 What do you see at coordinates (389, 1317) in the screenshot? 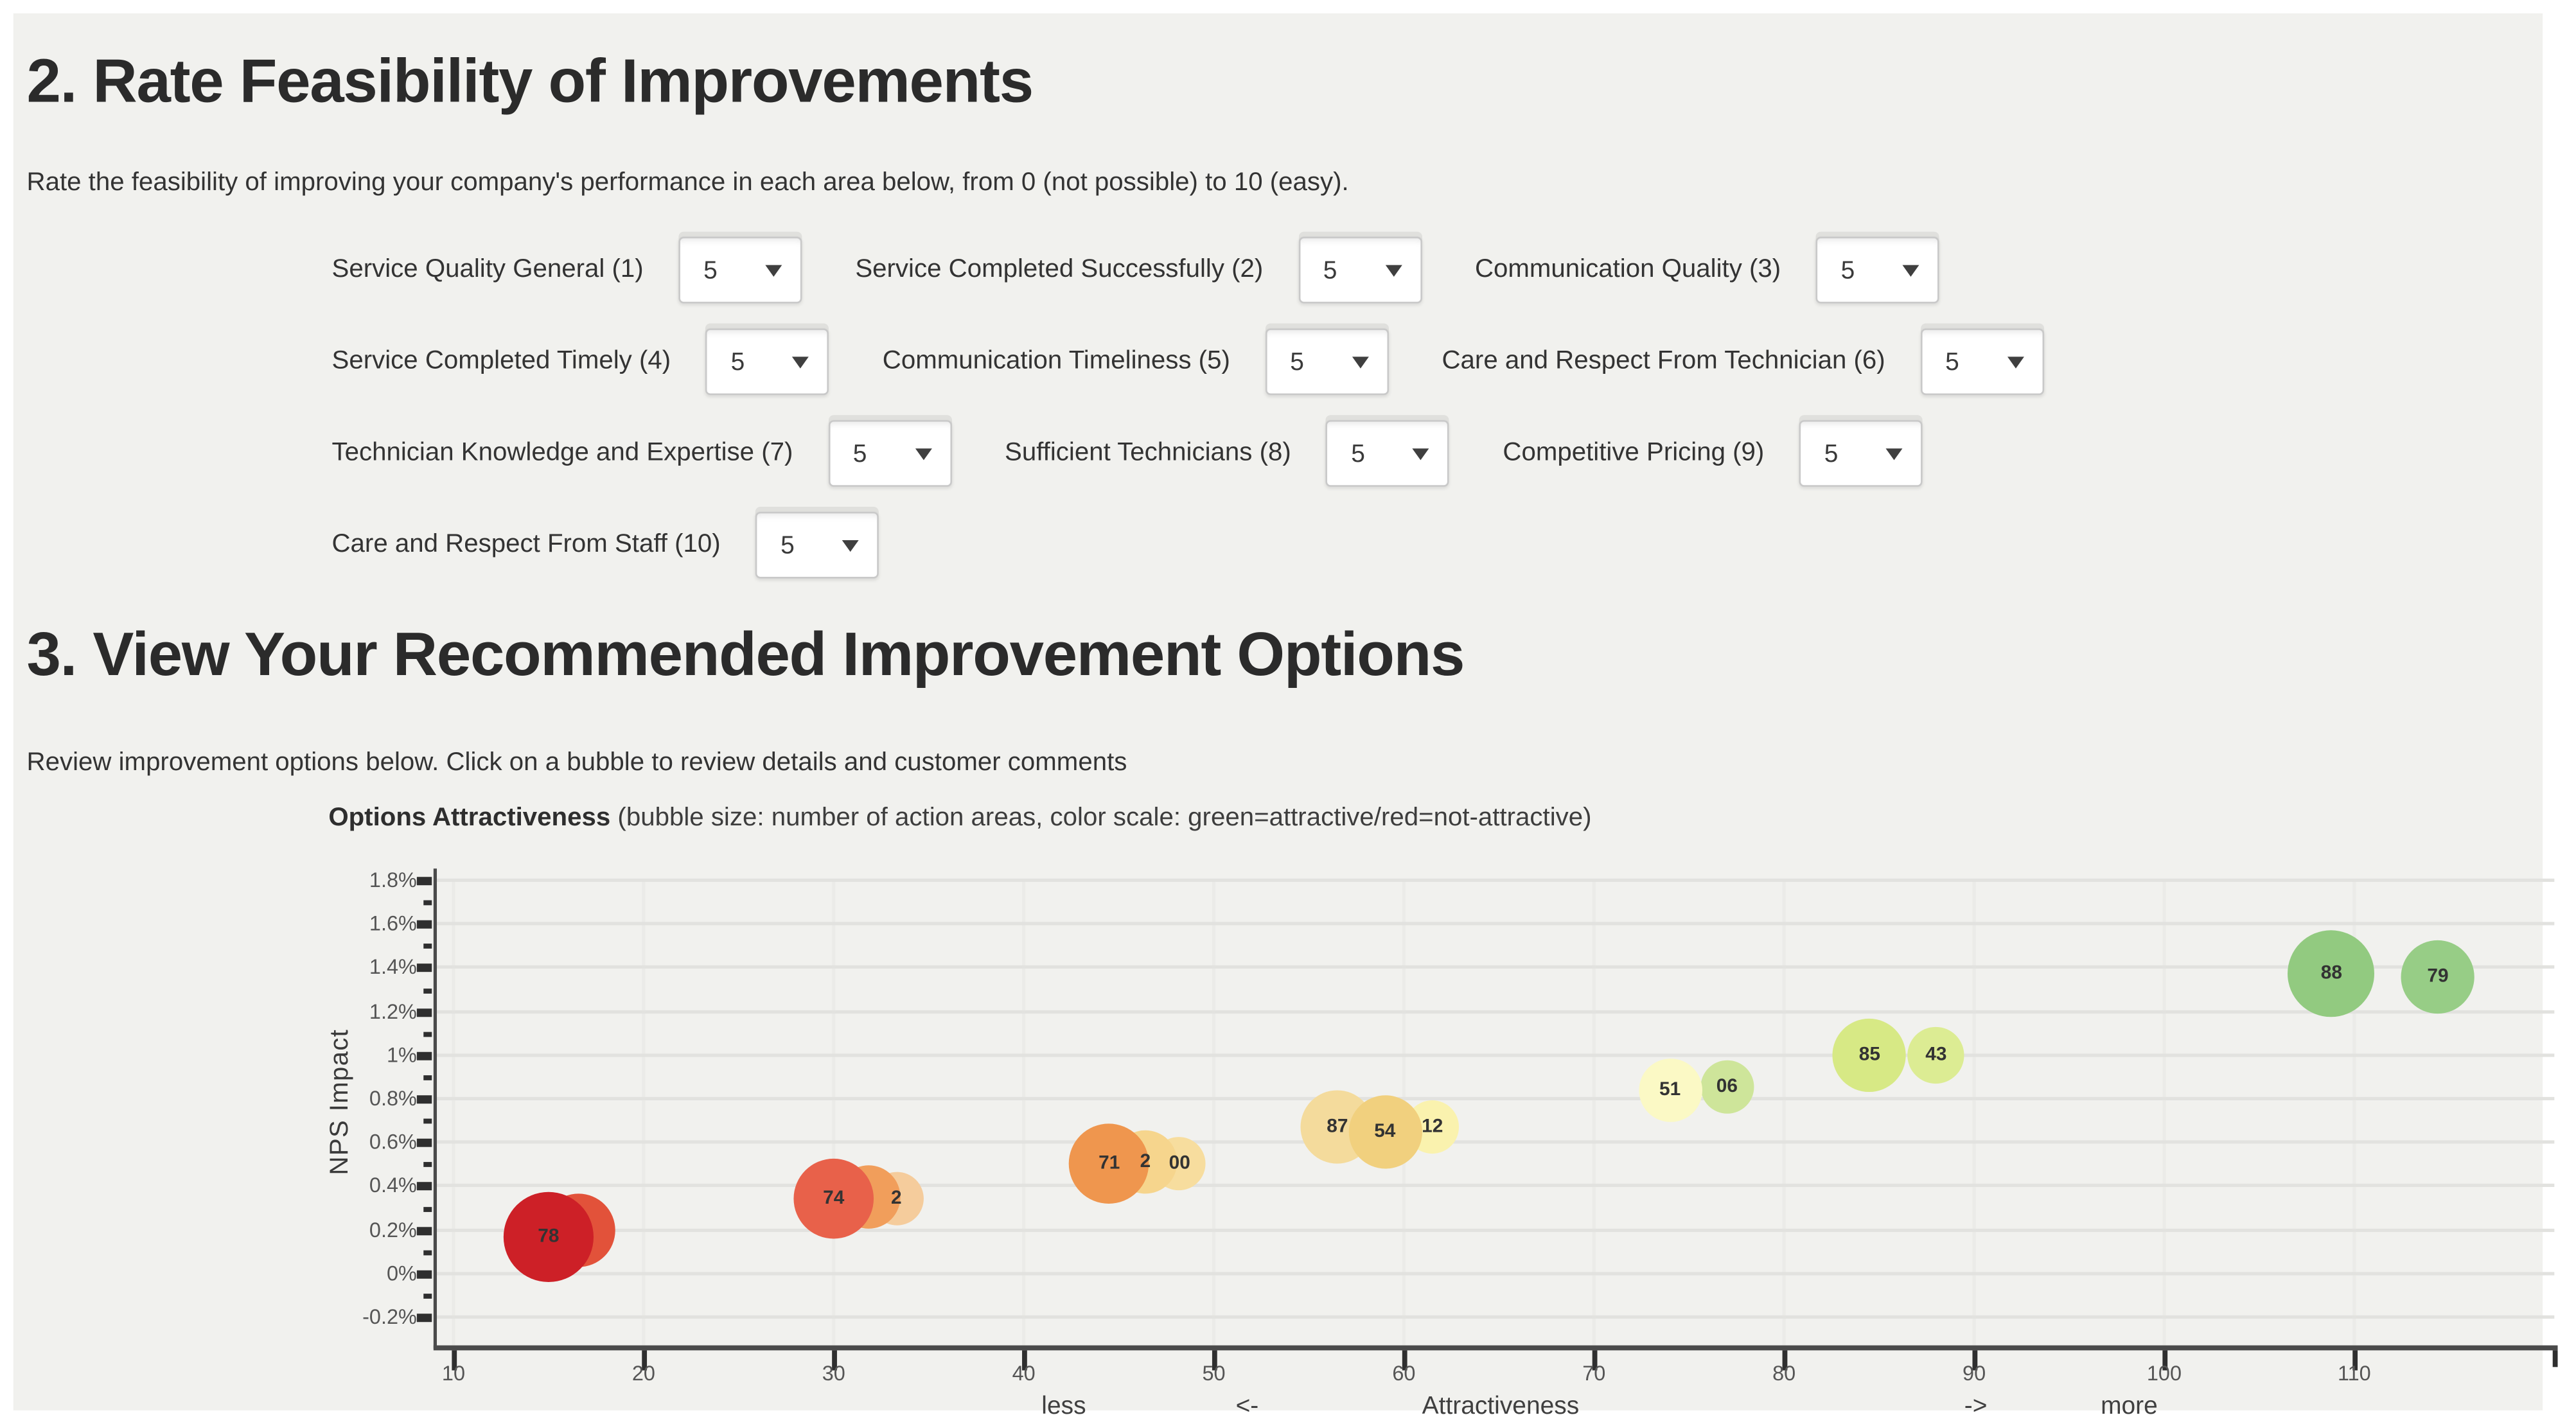
I see `y-tick-label: -0.2%` at bounding box center [389, 1317].